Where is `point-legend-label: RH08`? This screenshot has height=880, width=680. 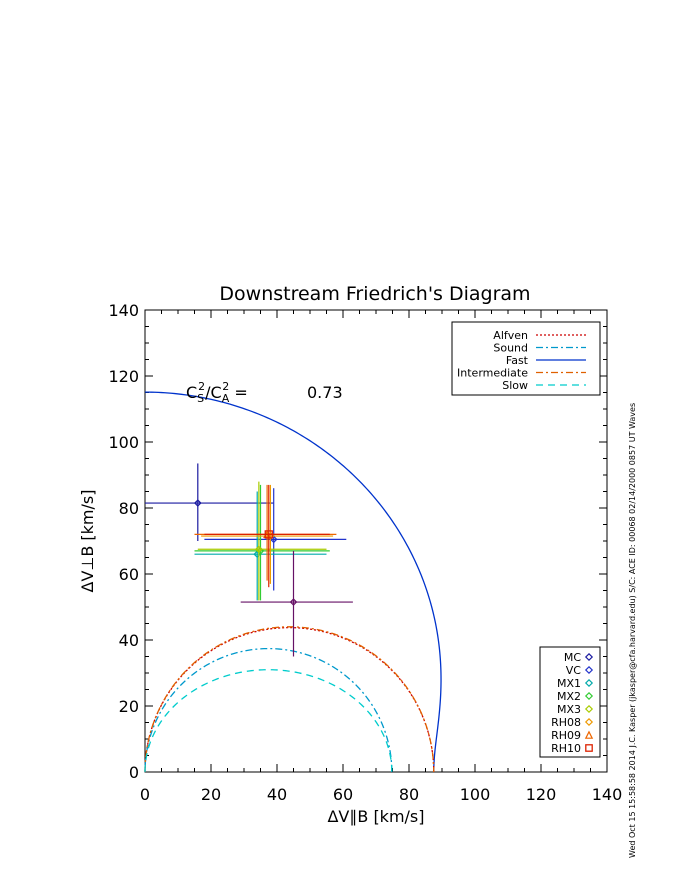
point-legend-label: RH08 is located at coordinates (566, 722).